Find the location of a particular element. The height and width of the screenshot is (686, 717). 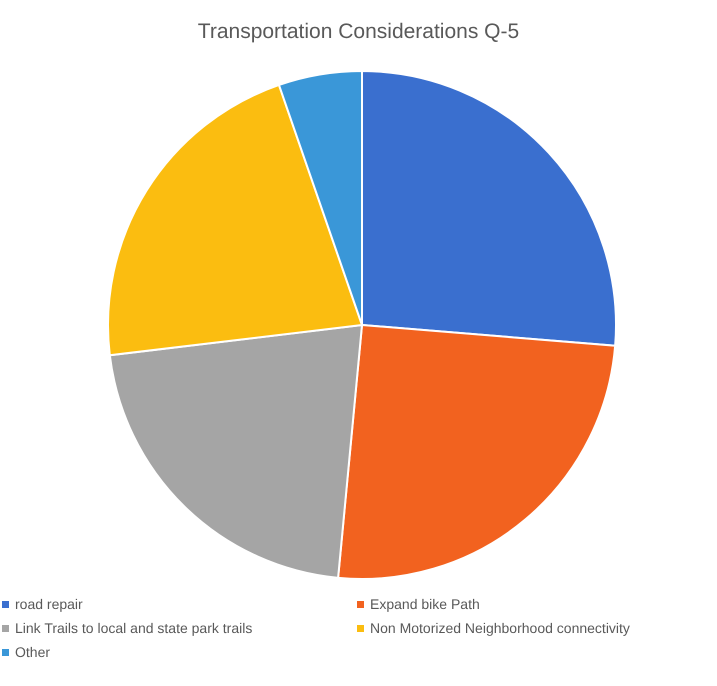

legend-label: Expand bike Path is located at coordinates (425, 604).